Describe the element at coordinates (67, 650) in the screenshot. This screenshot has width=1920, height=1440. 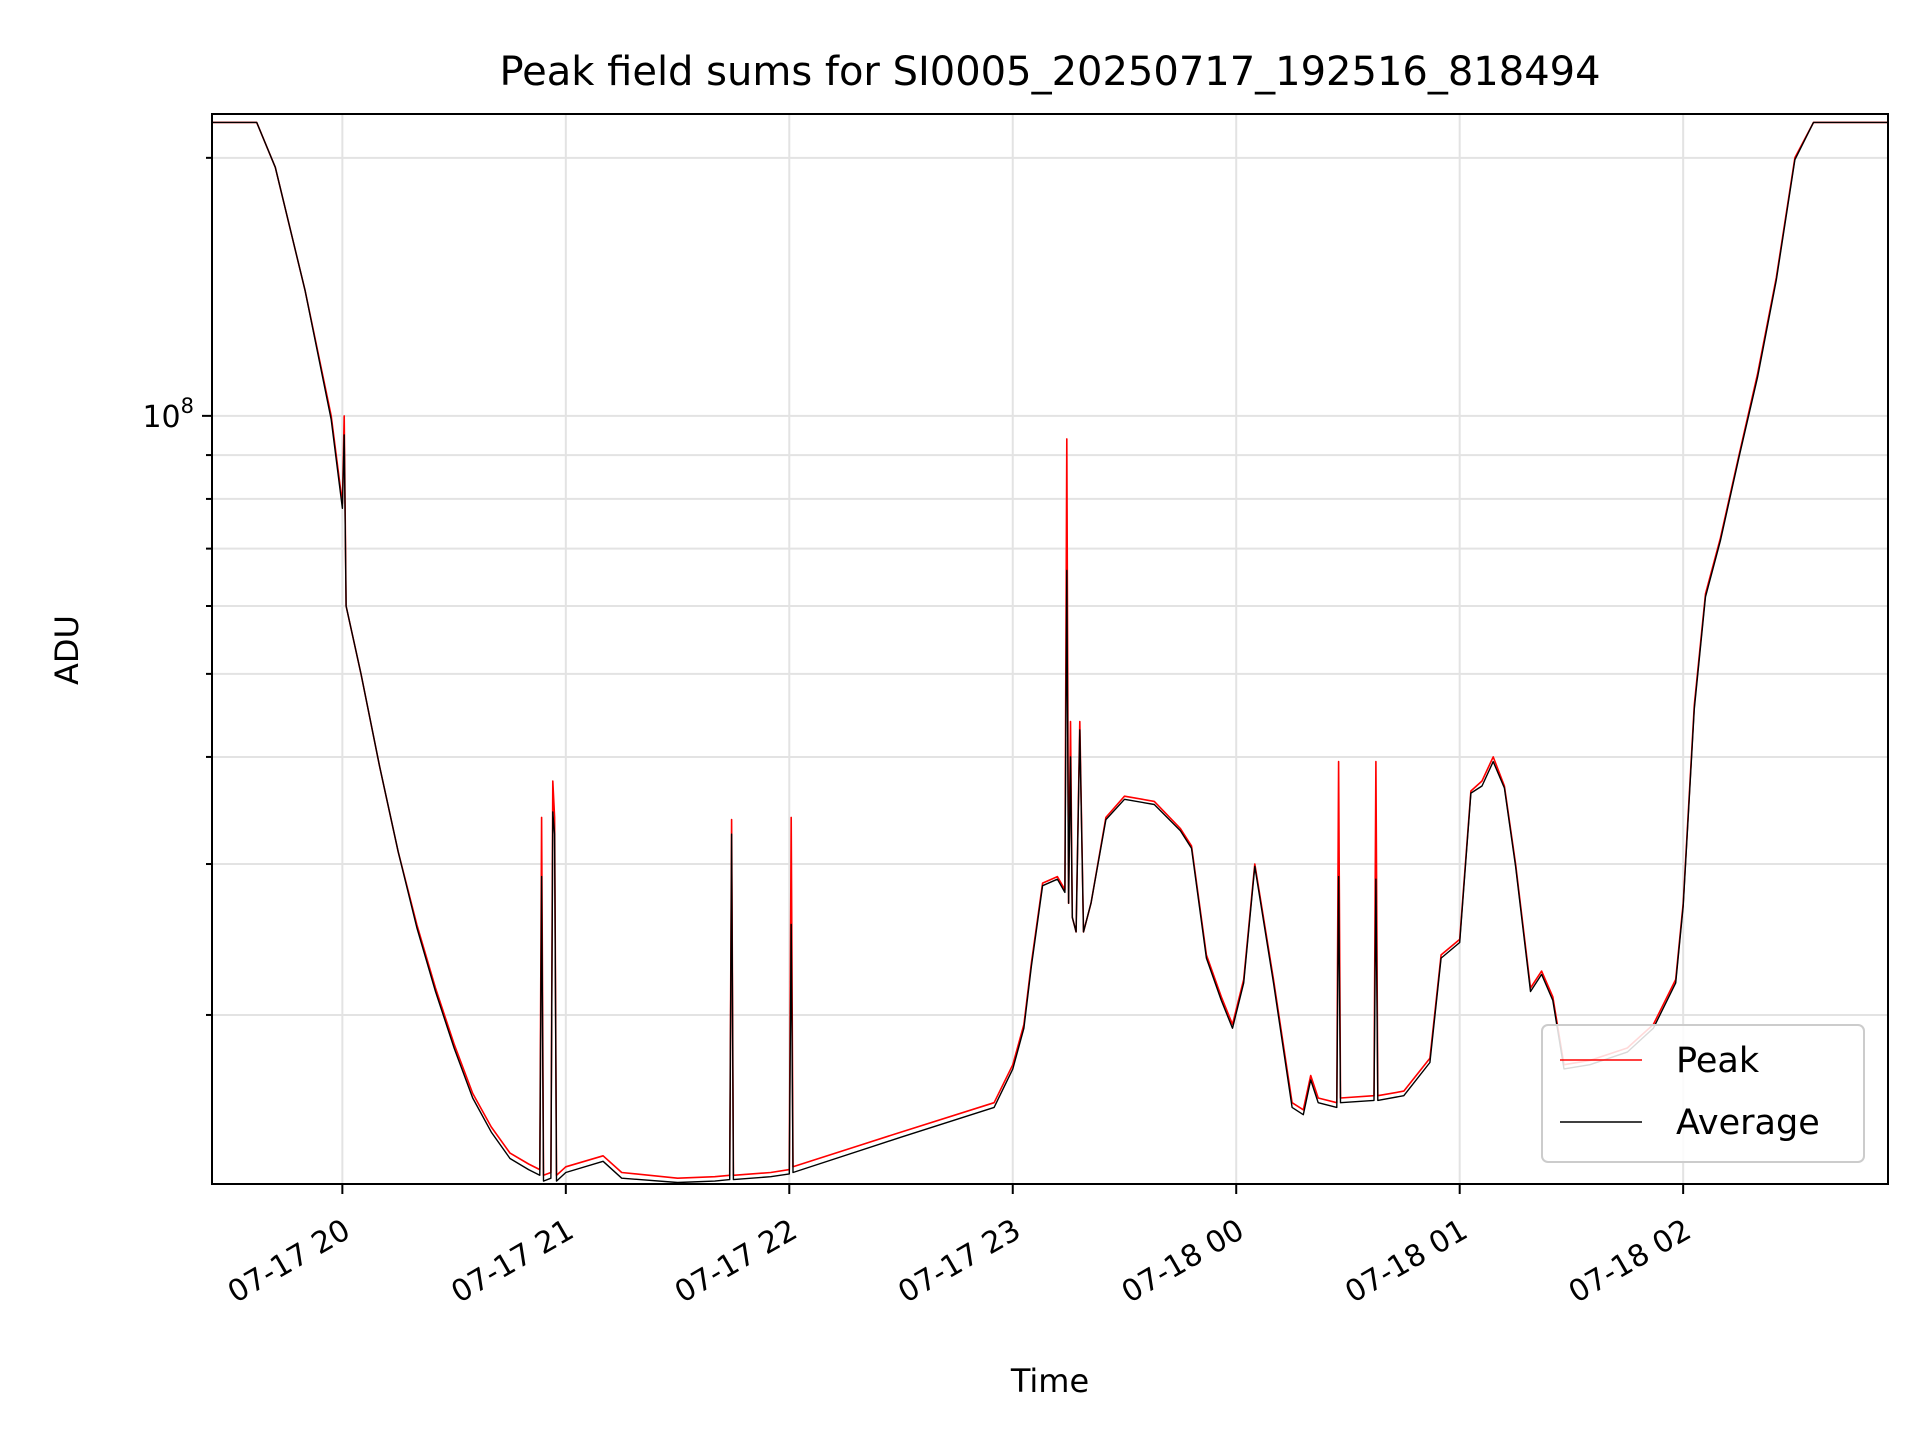
I see `y-axis-title: ADU` at that location.